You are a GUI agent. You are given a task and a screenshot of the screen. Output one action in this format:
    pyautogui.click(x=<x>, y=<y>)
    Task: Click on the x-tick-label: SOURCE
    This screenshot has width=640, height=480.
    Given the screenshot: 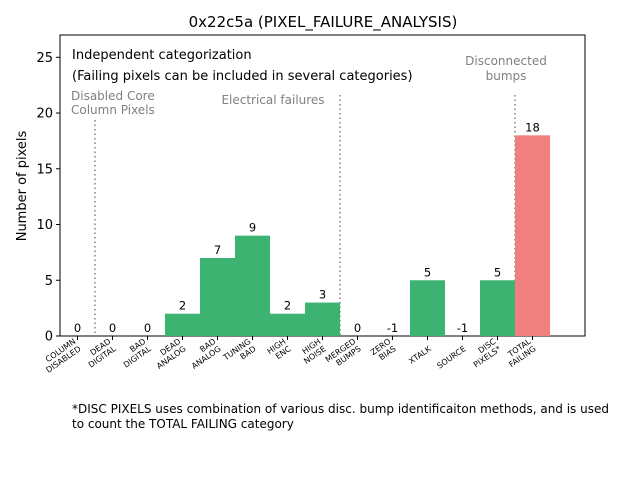 What is the action you would take?
    pyautogui.click(x=451, y=357)
    